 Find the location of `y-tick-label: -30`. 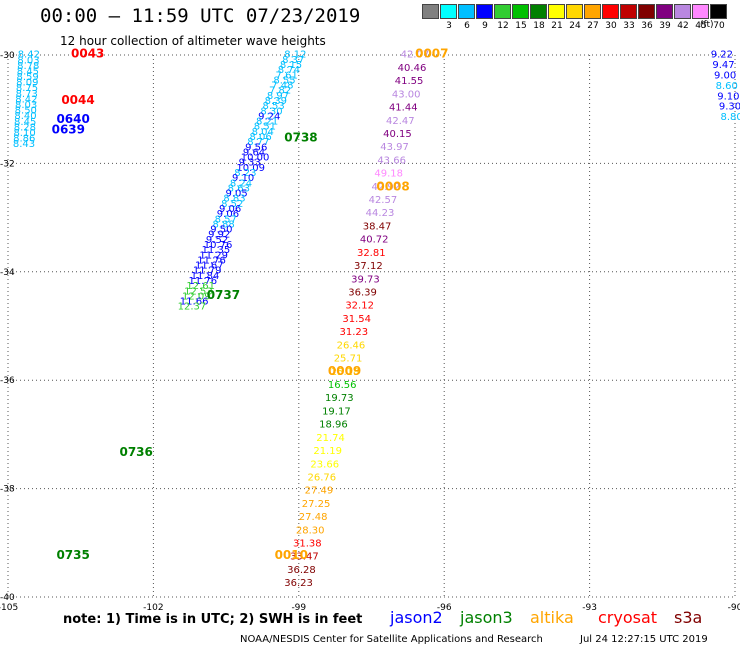

y-tick-label: -30 is located at coordinates (7, 56).